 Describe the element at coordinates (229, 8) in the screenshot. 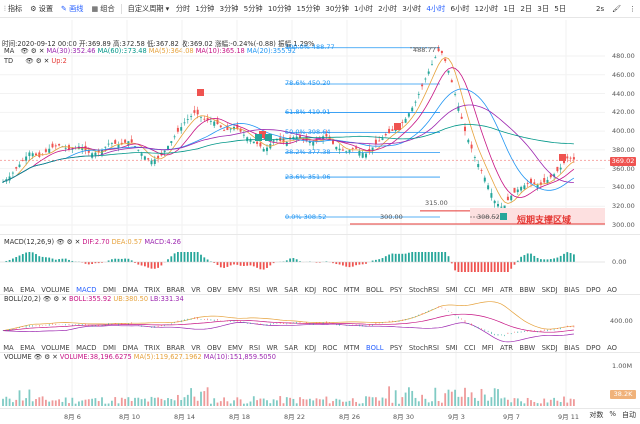

I see `period-option: 3分钟` at that location.